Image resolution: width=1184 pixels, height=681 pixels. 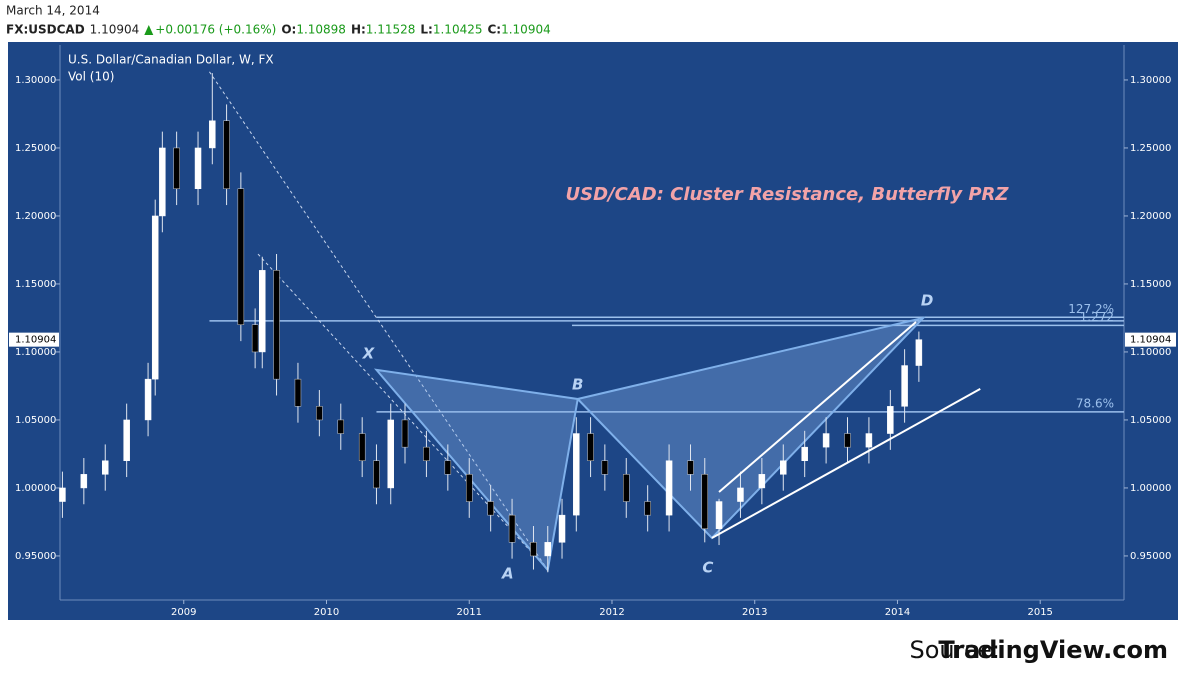 What do you see at coordinates (1095, 403) in the screenshot?
I see `fib-label: 78.6%` at bounding box center [1095, 403].